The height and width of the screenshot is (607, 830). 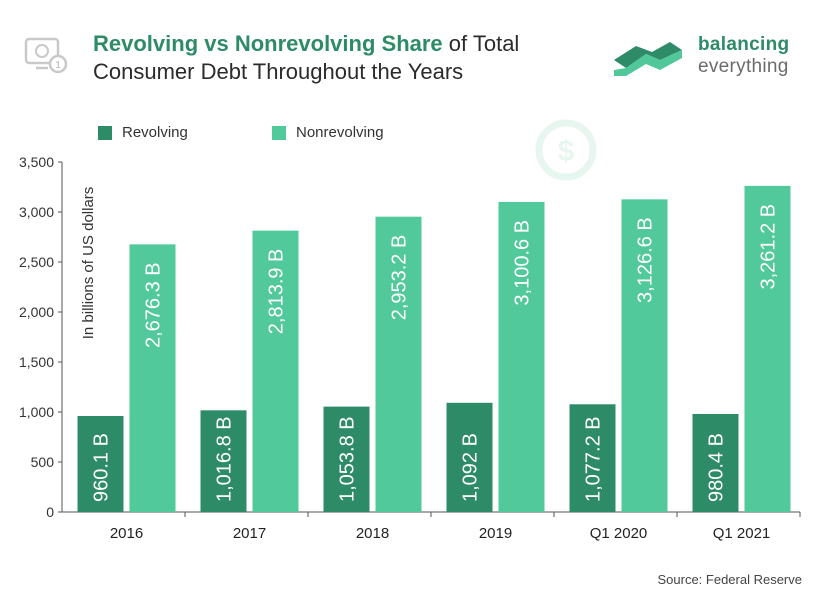 What do you see at coordinates (619, 533) in the screenshot?
I see `x-tick-label: Q1 2020` at bounding box center [619, 533].